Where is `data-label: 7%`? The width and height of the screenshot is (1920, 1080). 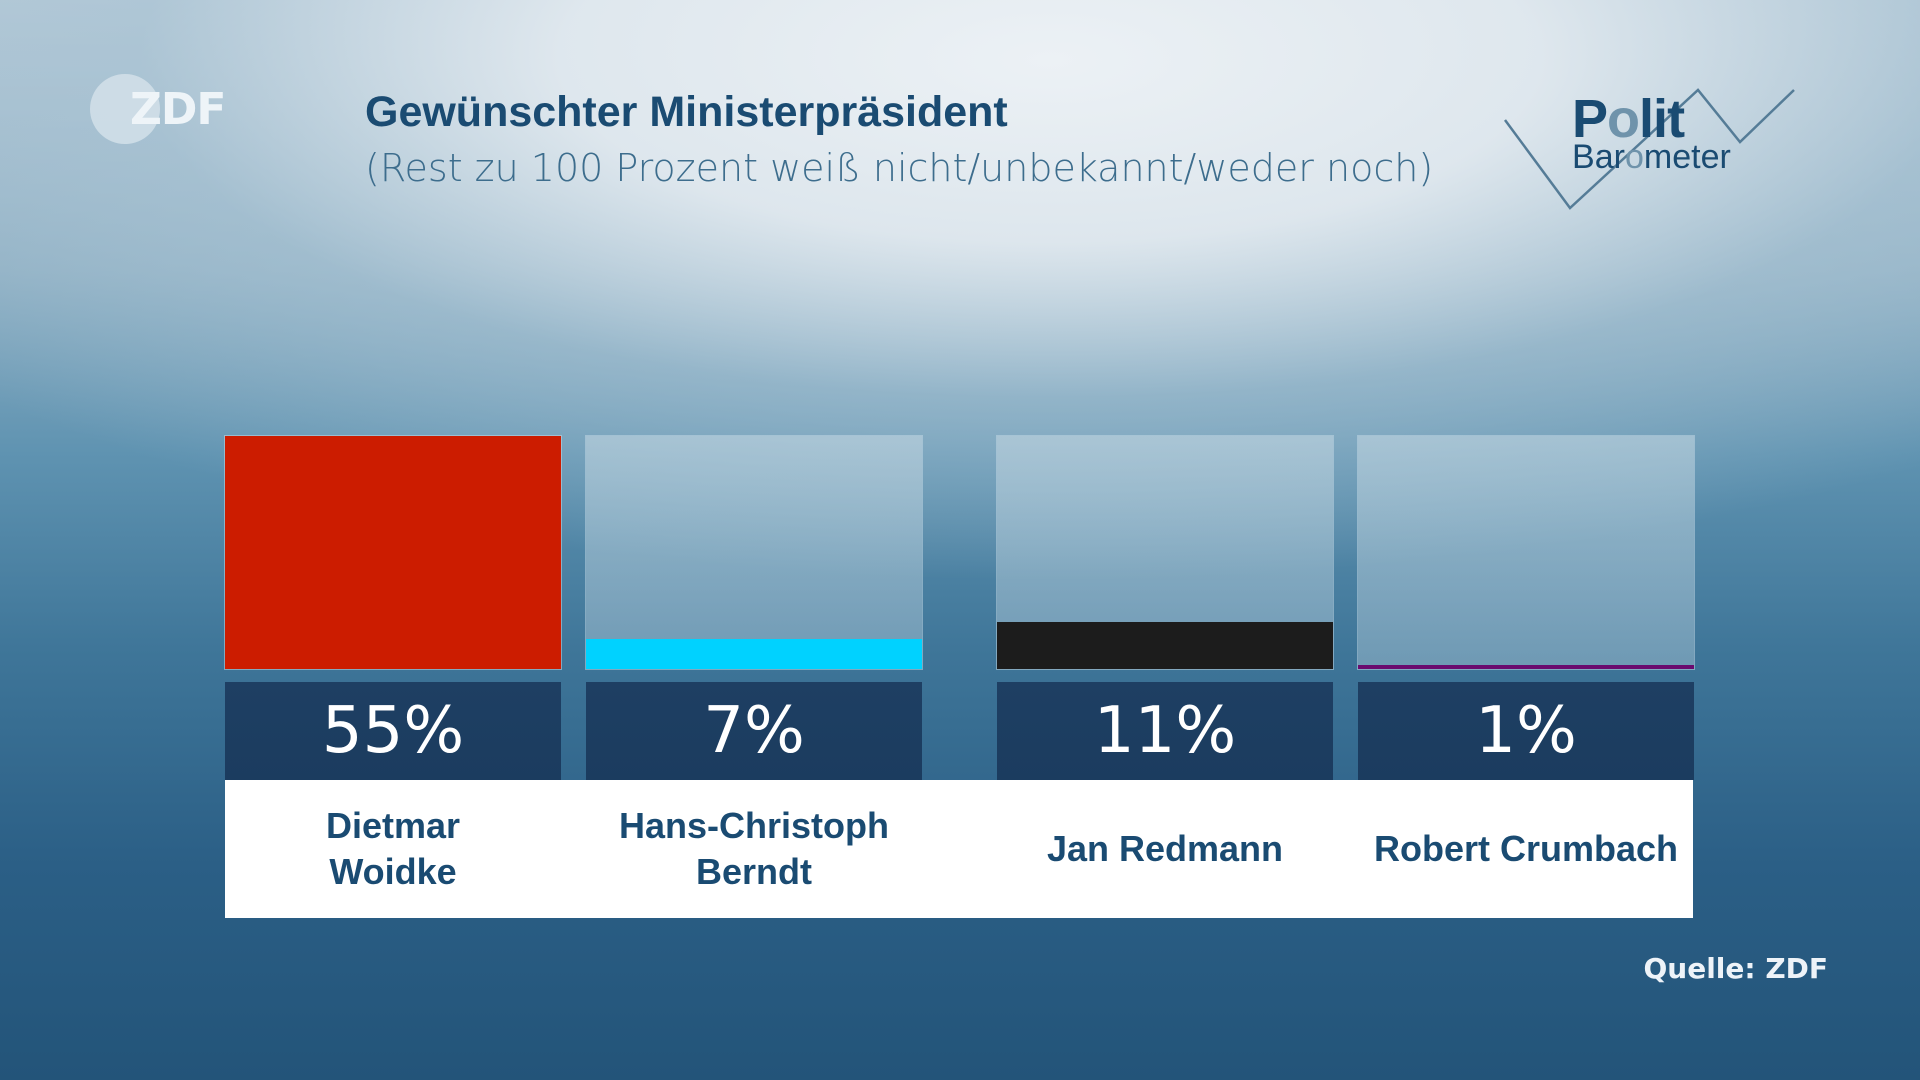 data-label: 7% is located at coordinates (754, 731).